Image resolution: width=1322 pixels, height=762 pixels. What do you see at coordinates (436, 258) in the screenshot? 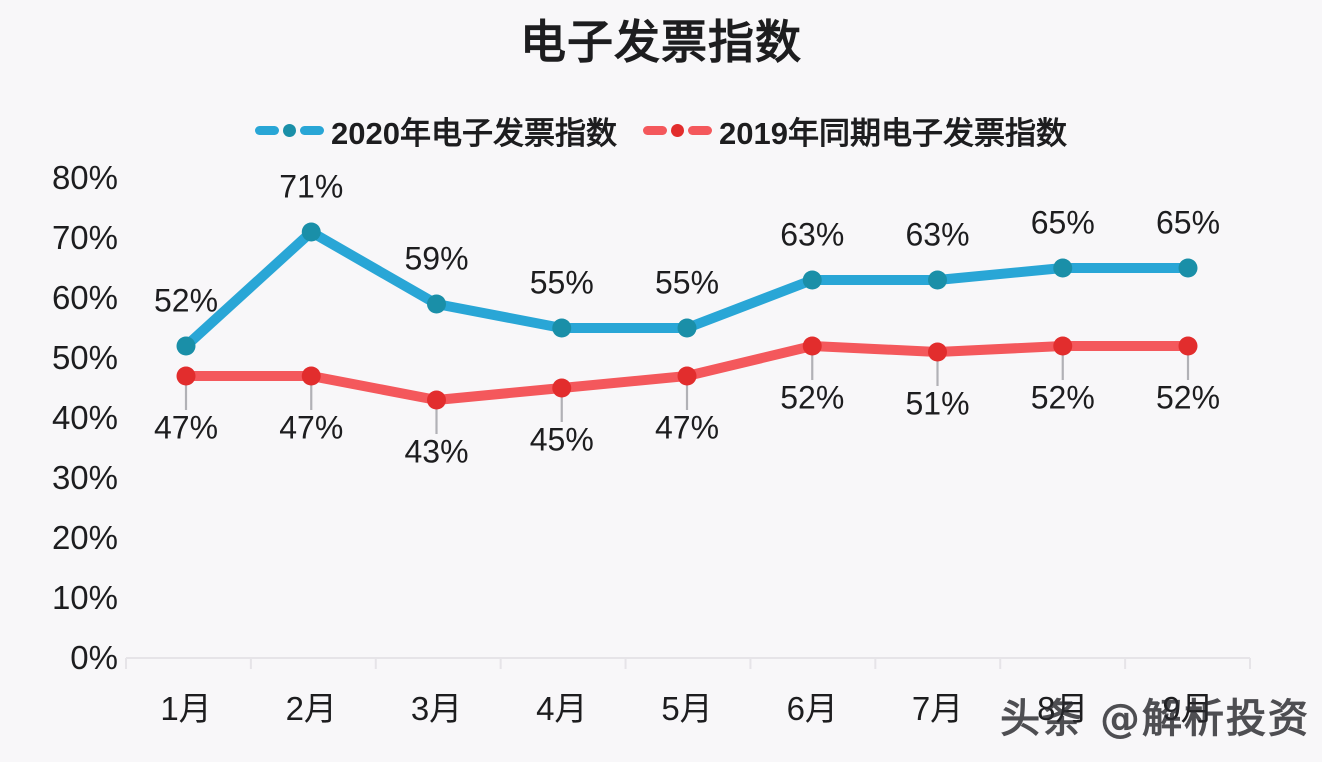
I see `data-label: 59%` at bounding box center [436, 258].